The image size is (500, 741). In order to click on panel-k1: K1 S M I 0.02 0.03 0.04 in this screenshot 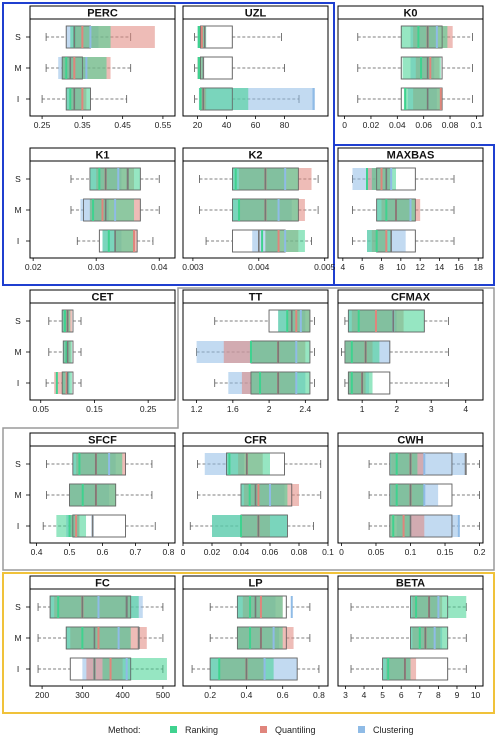, I will do `click(95, 209)`.